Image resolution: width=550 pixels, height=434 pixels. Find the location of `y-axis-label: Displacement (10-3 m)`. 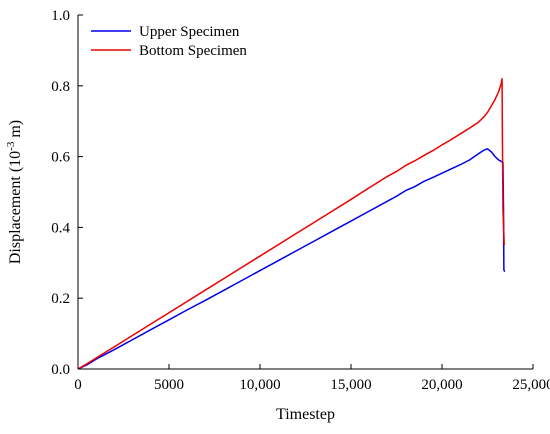

y-axis-label: Displacement (10-3 m) is located at coordinates (14, 192).